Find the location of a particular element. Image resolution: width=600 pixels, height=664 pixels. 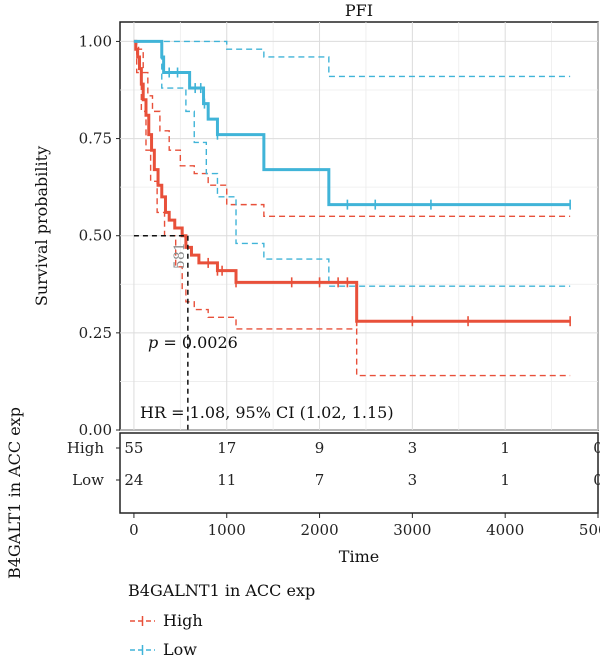

x-tick-label: 1000 is located at coordinates (227, 530).